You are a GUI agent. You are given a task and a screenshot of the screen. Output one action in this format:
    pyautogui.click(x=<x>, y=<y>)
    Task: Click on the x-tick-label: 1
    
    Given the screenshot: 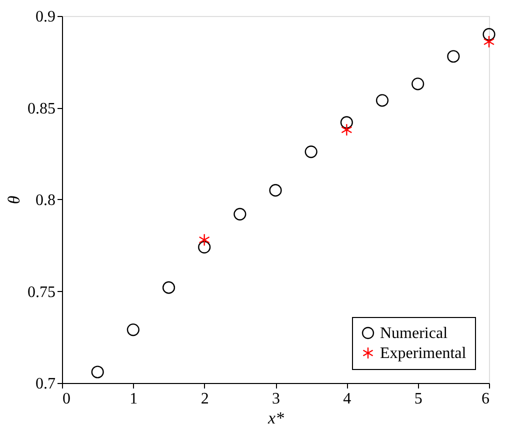 What is the action you would take?
    pyautogui.click(x=134, y=399)
    